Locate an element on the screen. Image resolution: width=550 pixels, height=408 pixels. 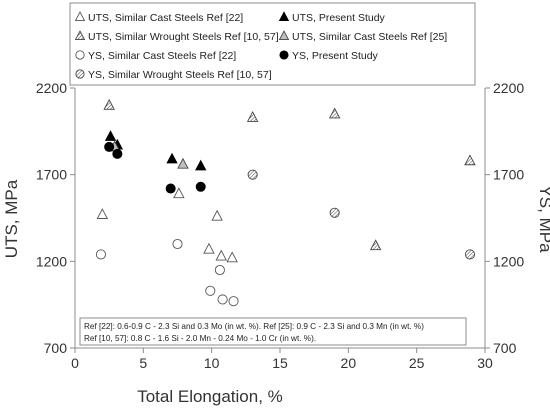
x-tick-label: 30 is located at coordinates (485, 363).